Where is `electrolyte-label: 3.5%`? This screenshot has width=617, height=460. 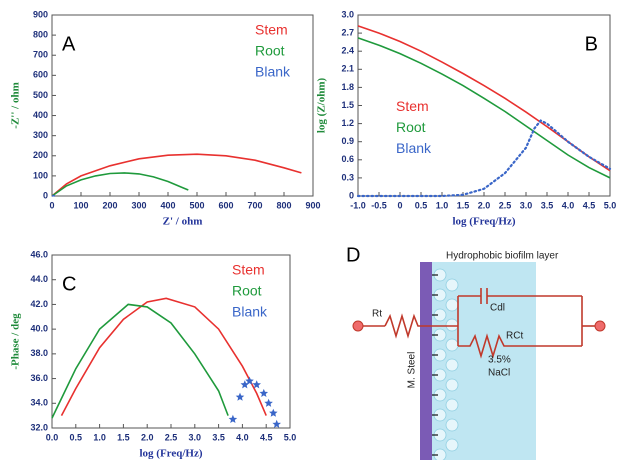
electrolyte-label: 3.5% is located at coordinates (499, 360).